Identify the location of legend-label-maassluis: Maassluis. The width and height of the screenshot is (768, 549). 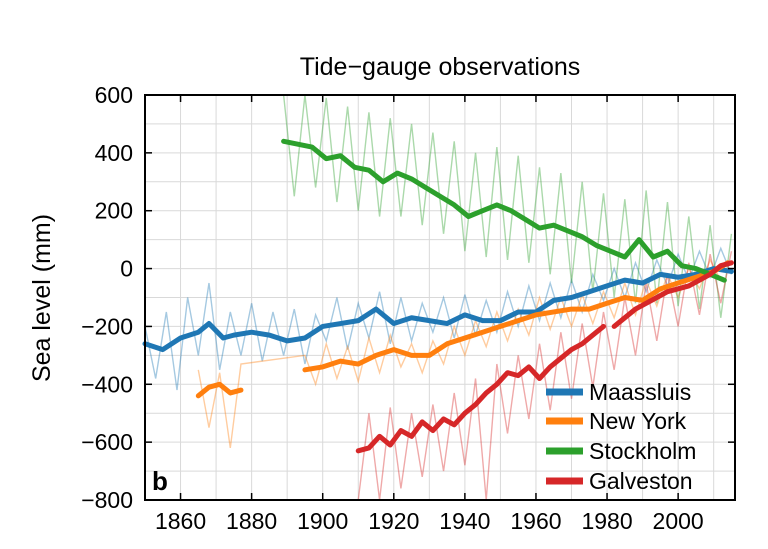
(640, 392).